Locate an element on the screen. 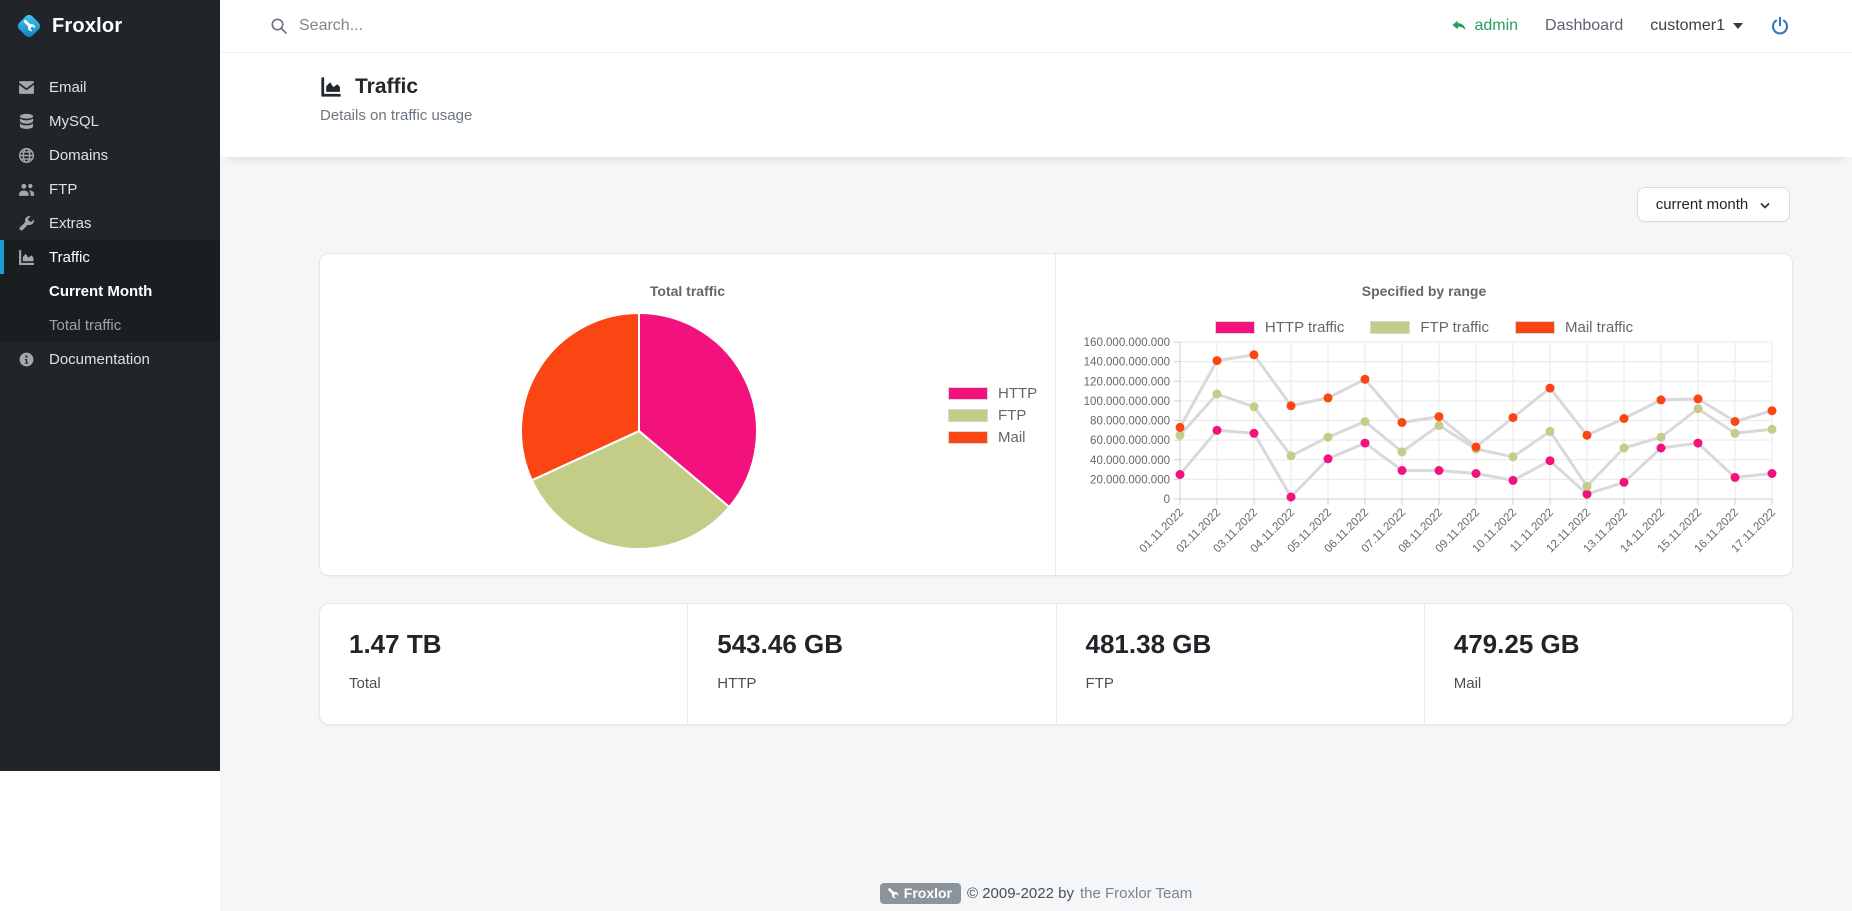 The image size is (1852, 911). sidebar-subitem-label: Current Month is located at coordinates (101, 291).